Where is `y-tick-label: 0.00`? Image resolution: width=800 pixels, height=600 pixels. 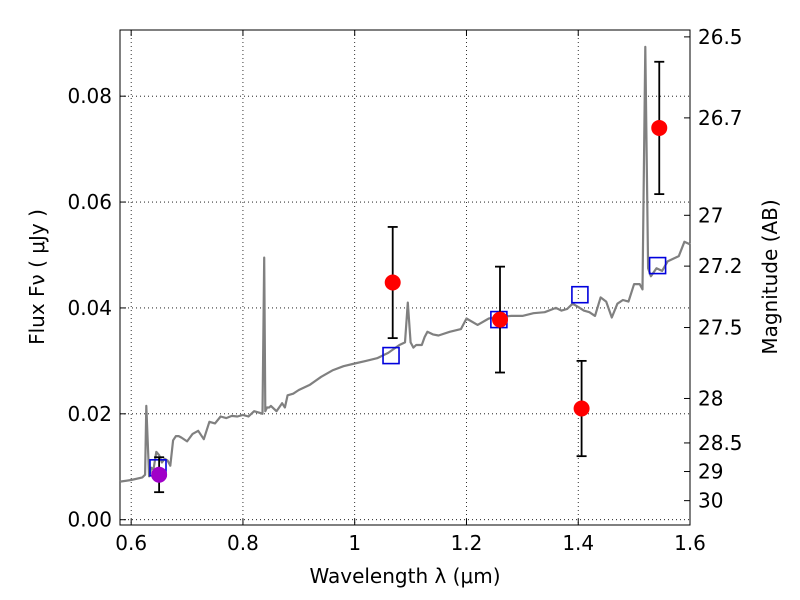 y-tick-label: 0.00 is located at coordinates (89, 520).